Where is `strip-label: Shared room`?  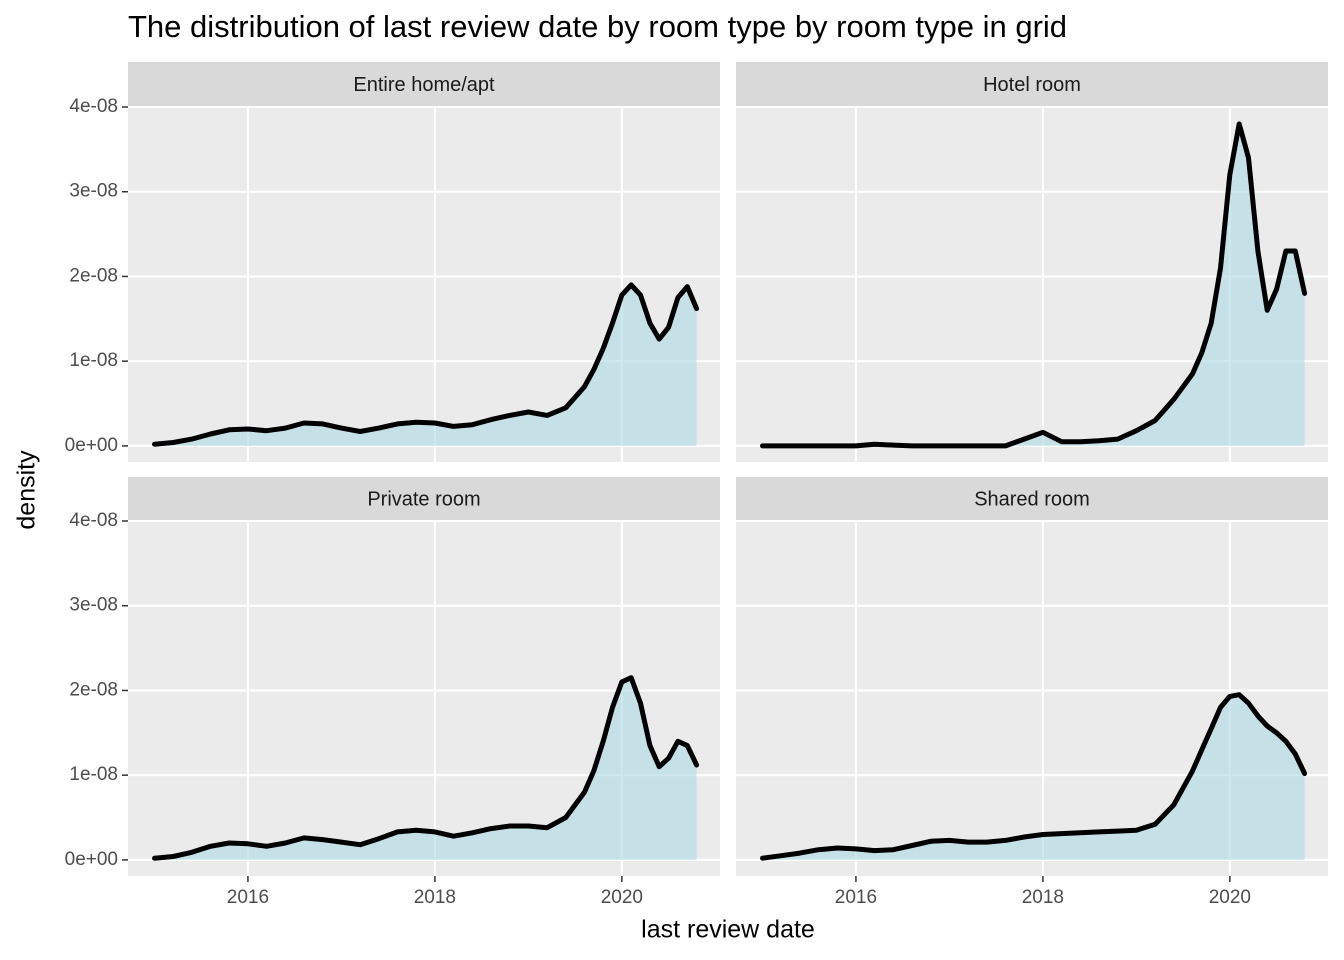 strip-label: Shared room is located at coordinates (1032, 499).